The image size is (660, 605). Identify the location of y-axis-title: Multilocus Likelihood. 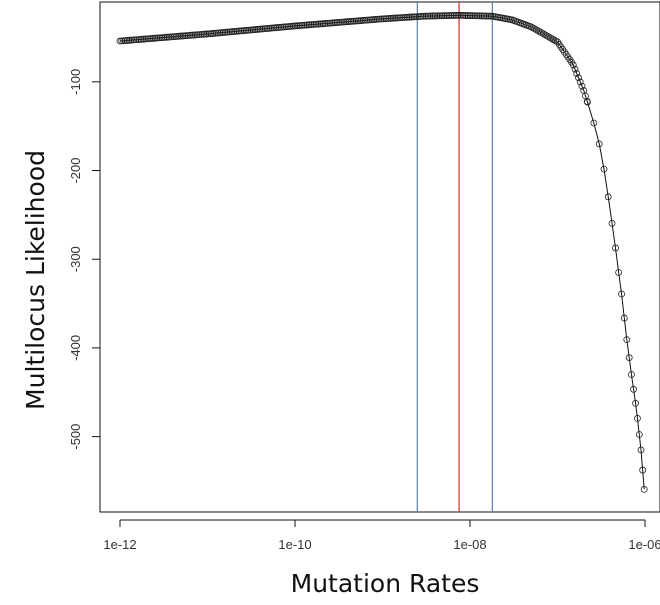
(35, 280).